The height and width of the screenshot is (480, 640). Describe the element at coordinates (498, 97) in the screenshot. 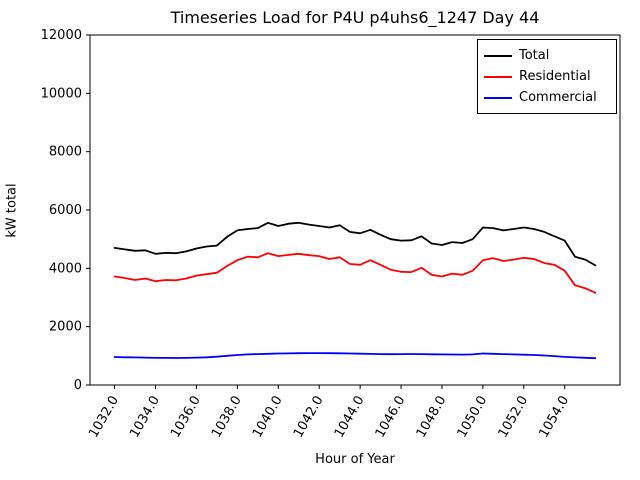

I see `legend-line-commercial` at that location.